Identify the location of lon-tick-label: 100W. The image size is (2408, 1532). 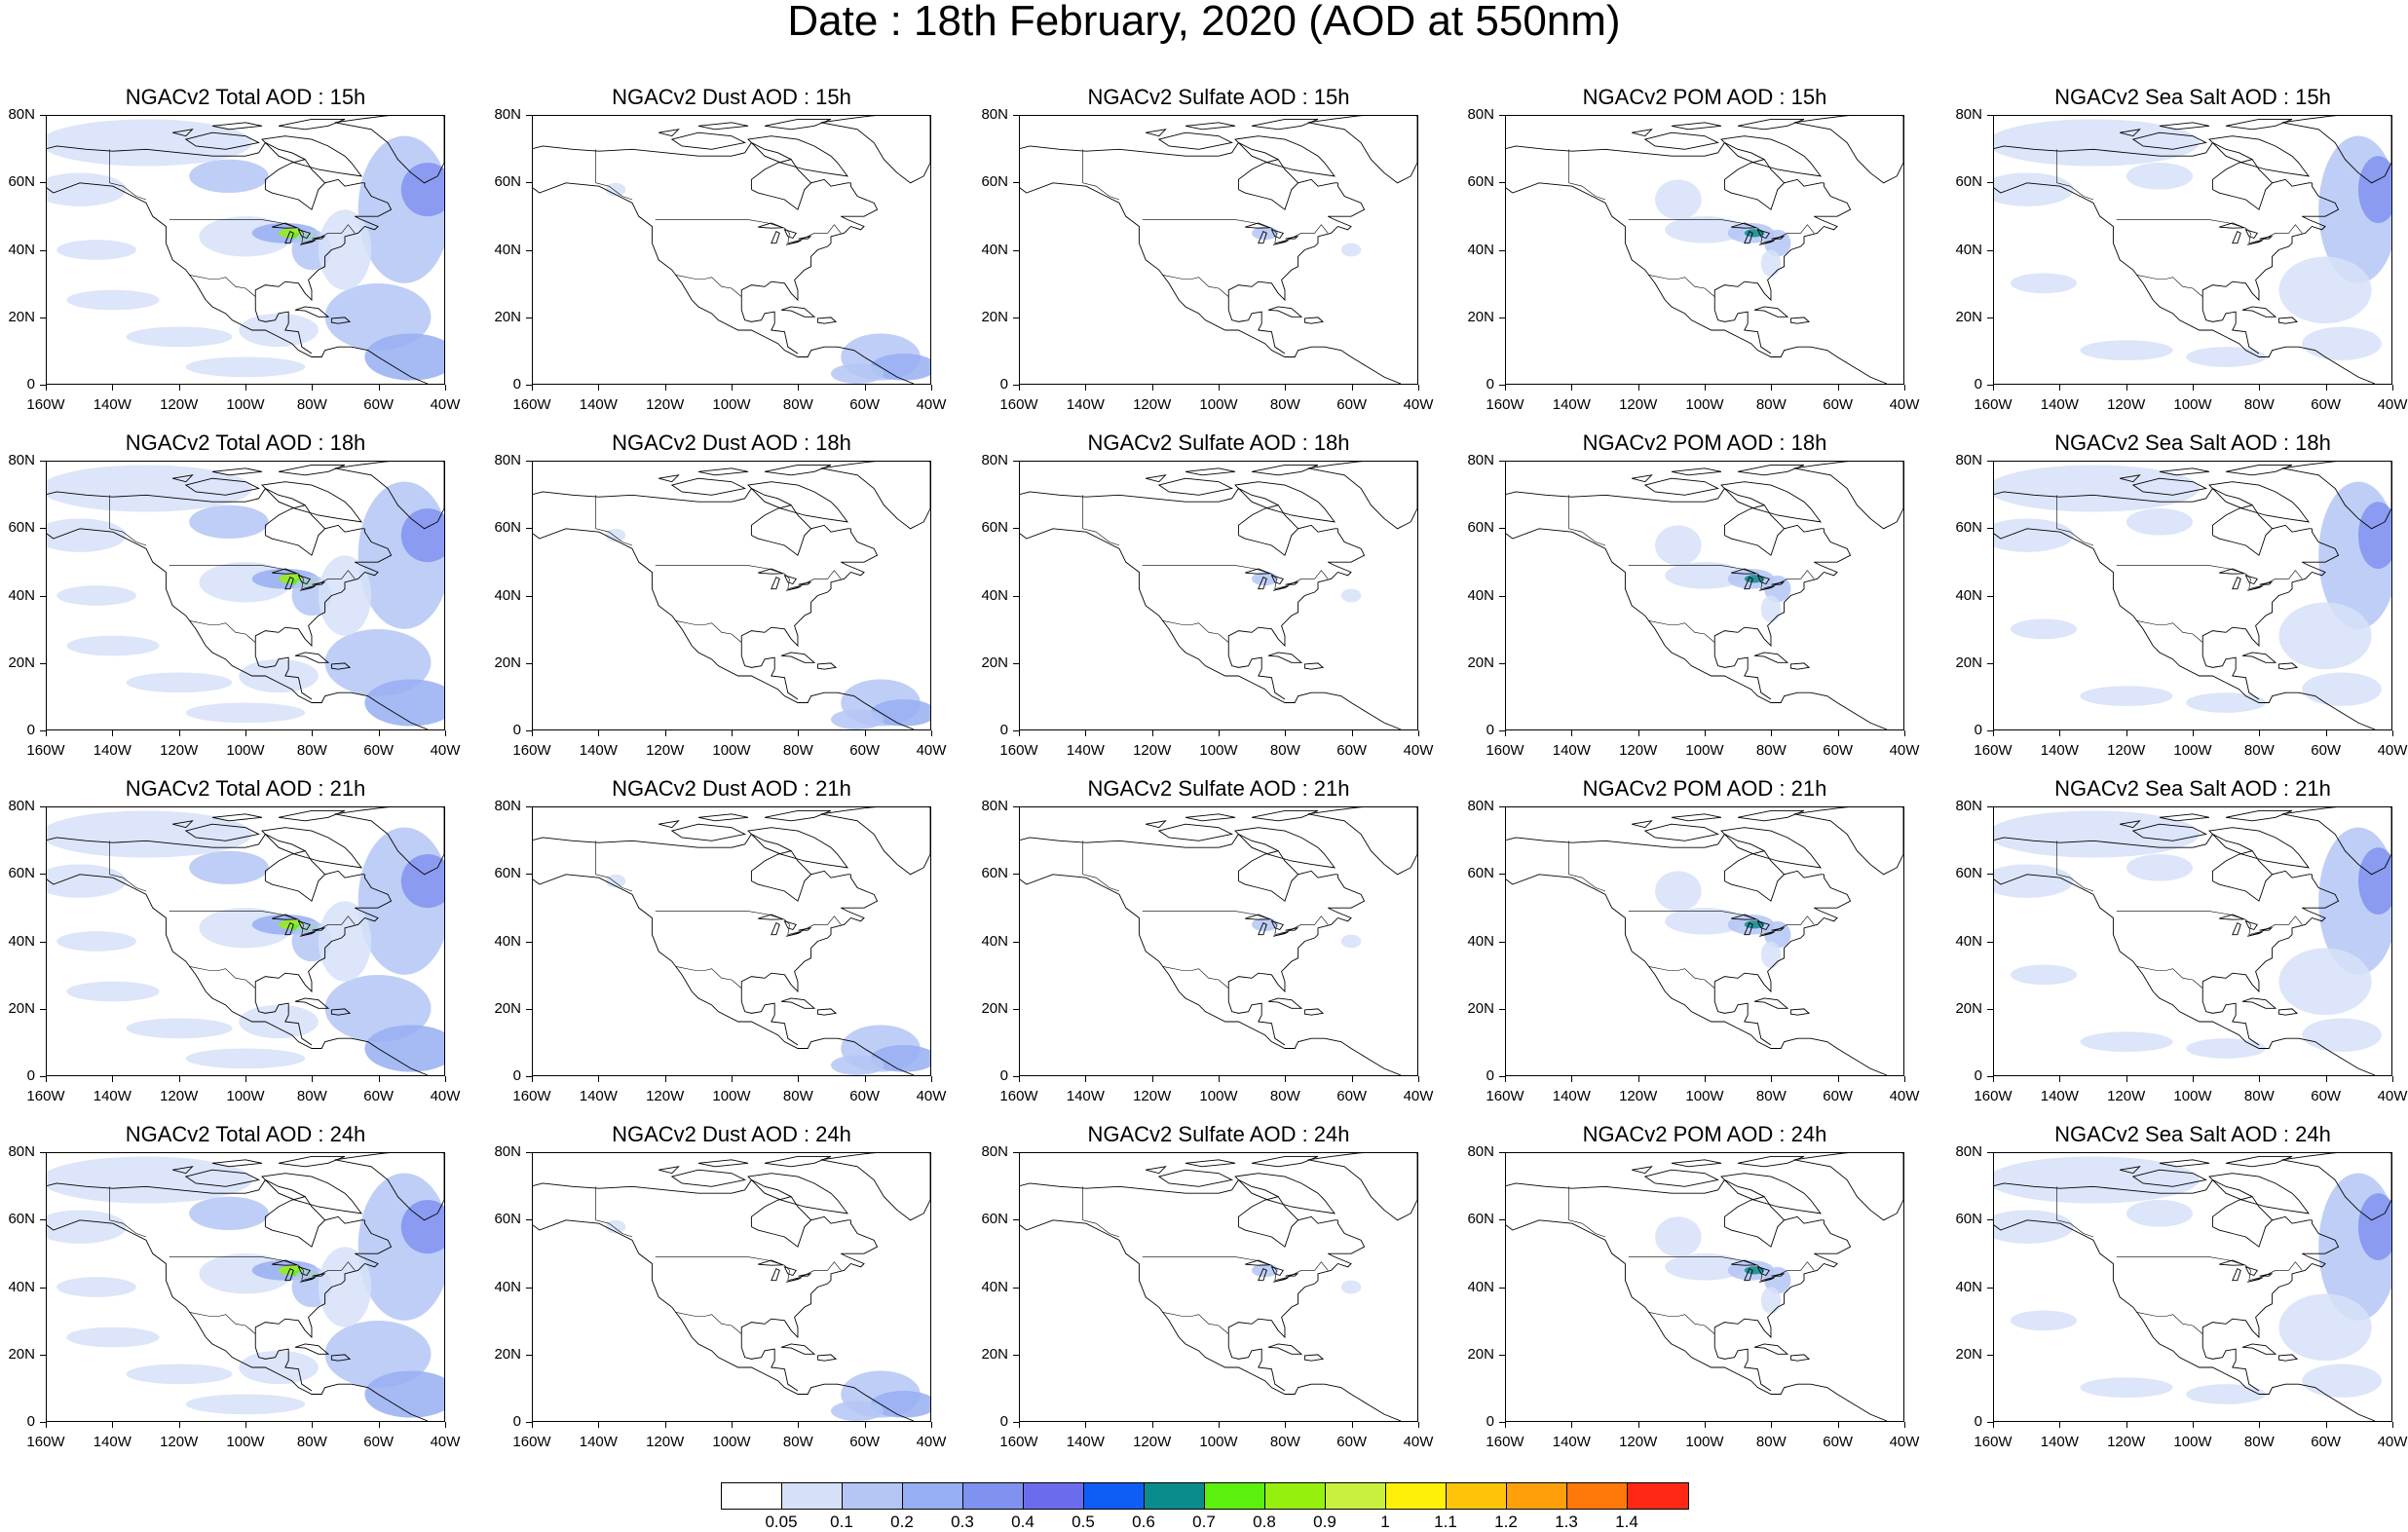
(1704, 1096).